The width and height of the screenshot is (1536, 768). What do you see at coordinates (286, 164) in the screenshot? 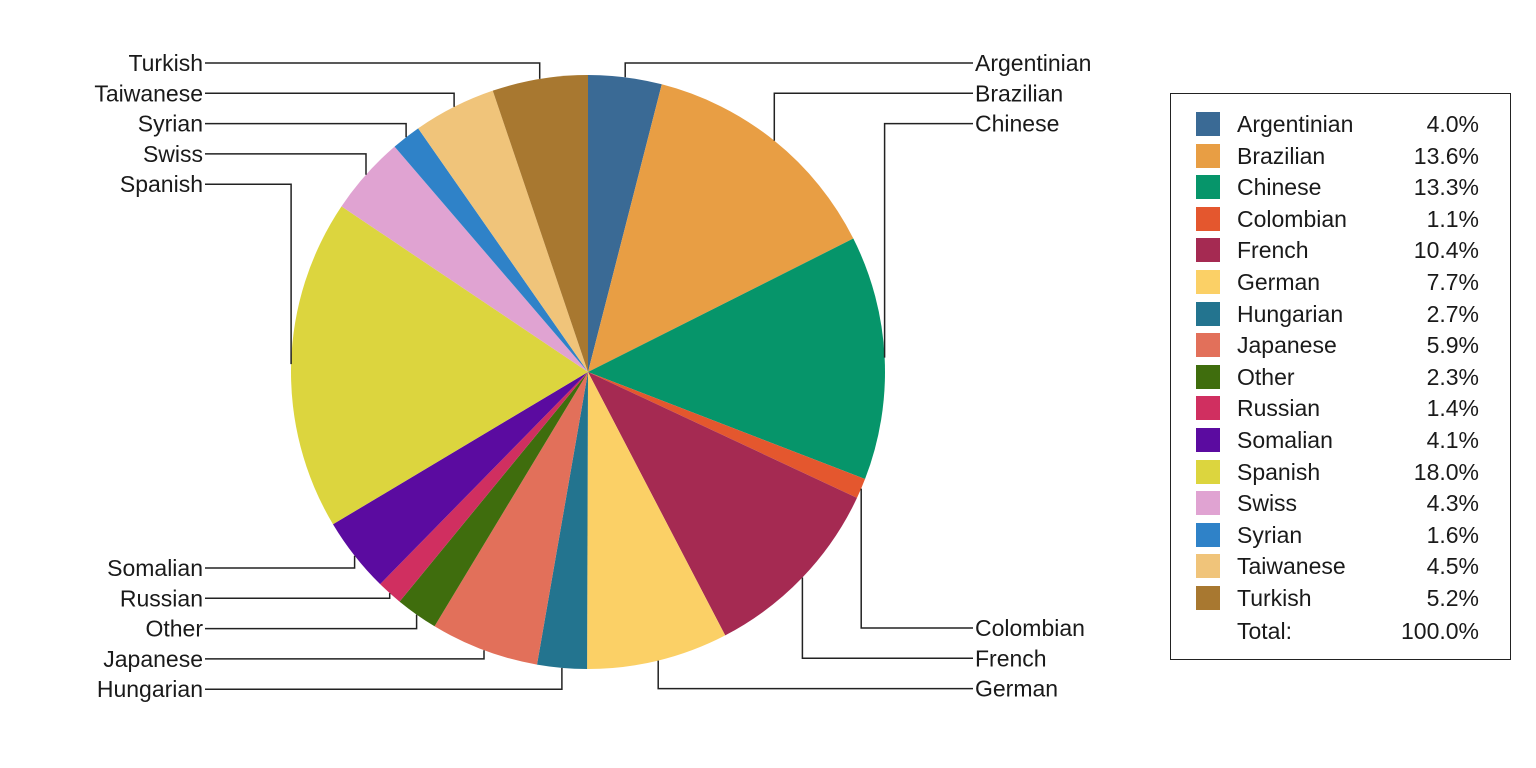
I see `leader-line-swiss` at bounding box center [286, 164].